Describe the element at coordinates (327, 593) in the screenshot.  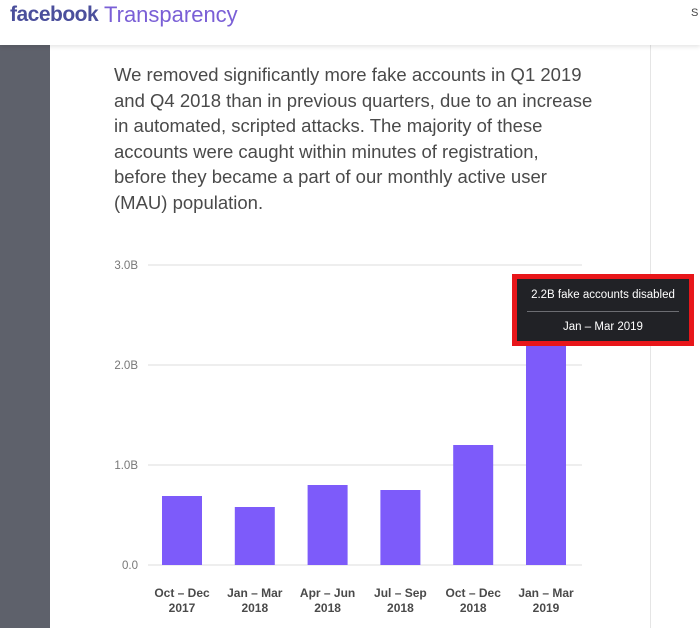
I see `x-tick-label: Apr – Jun` at that location.